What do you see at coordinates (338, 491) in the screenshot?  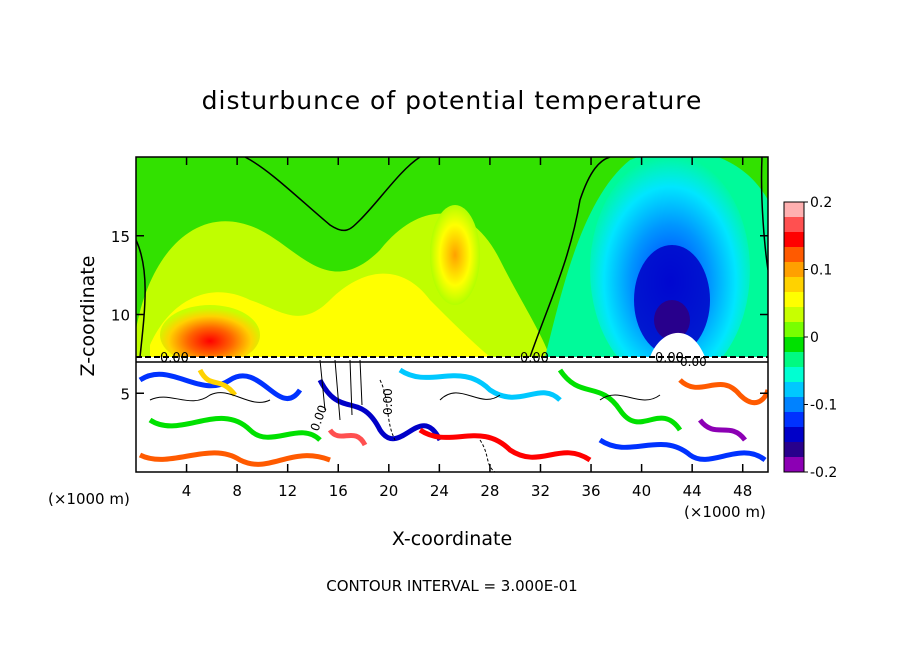 I see `x-tick-label: 16` at bounding box center [338, 491].